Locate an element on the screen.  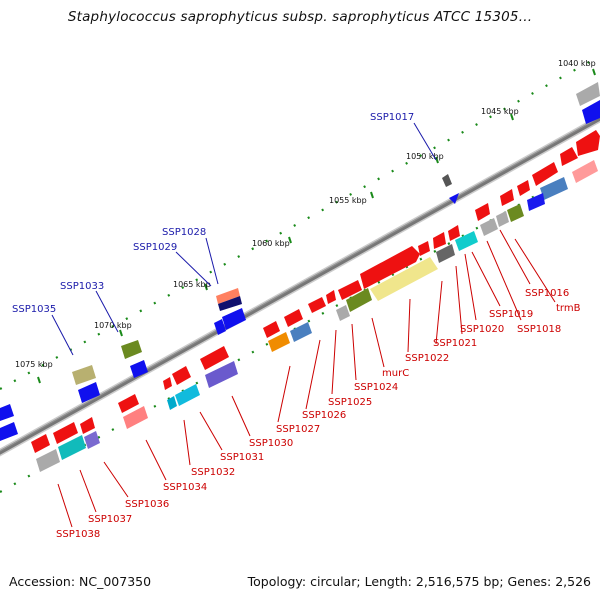
gene-SSP1020 is located at coordinates (507, 197).